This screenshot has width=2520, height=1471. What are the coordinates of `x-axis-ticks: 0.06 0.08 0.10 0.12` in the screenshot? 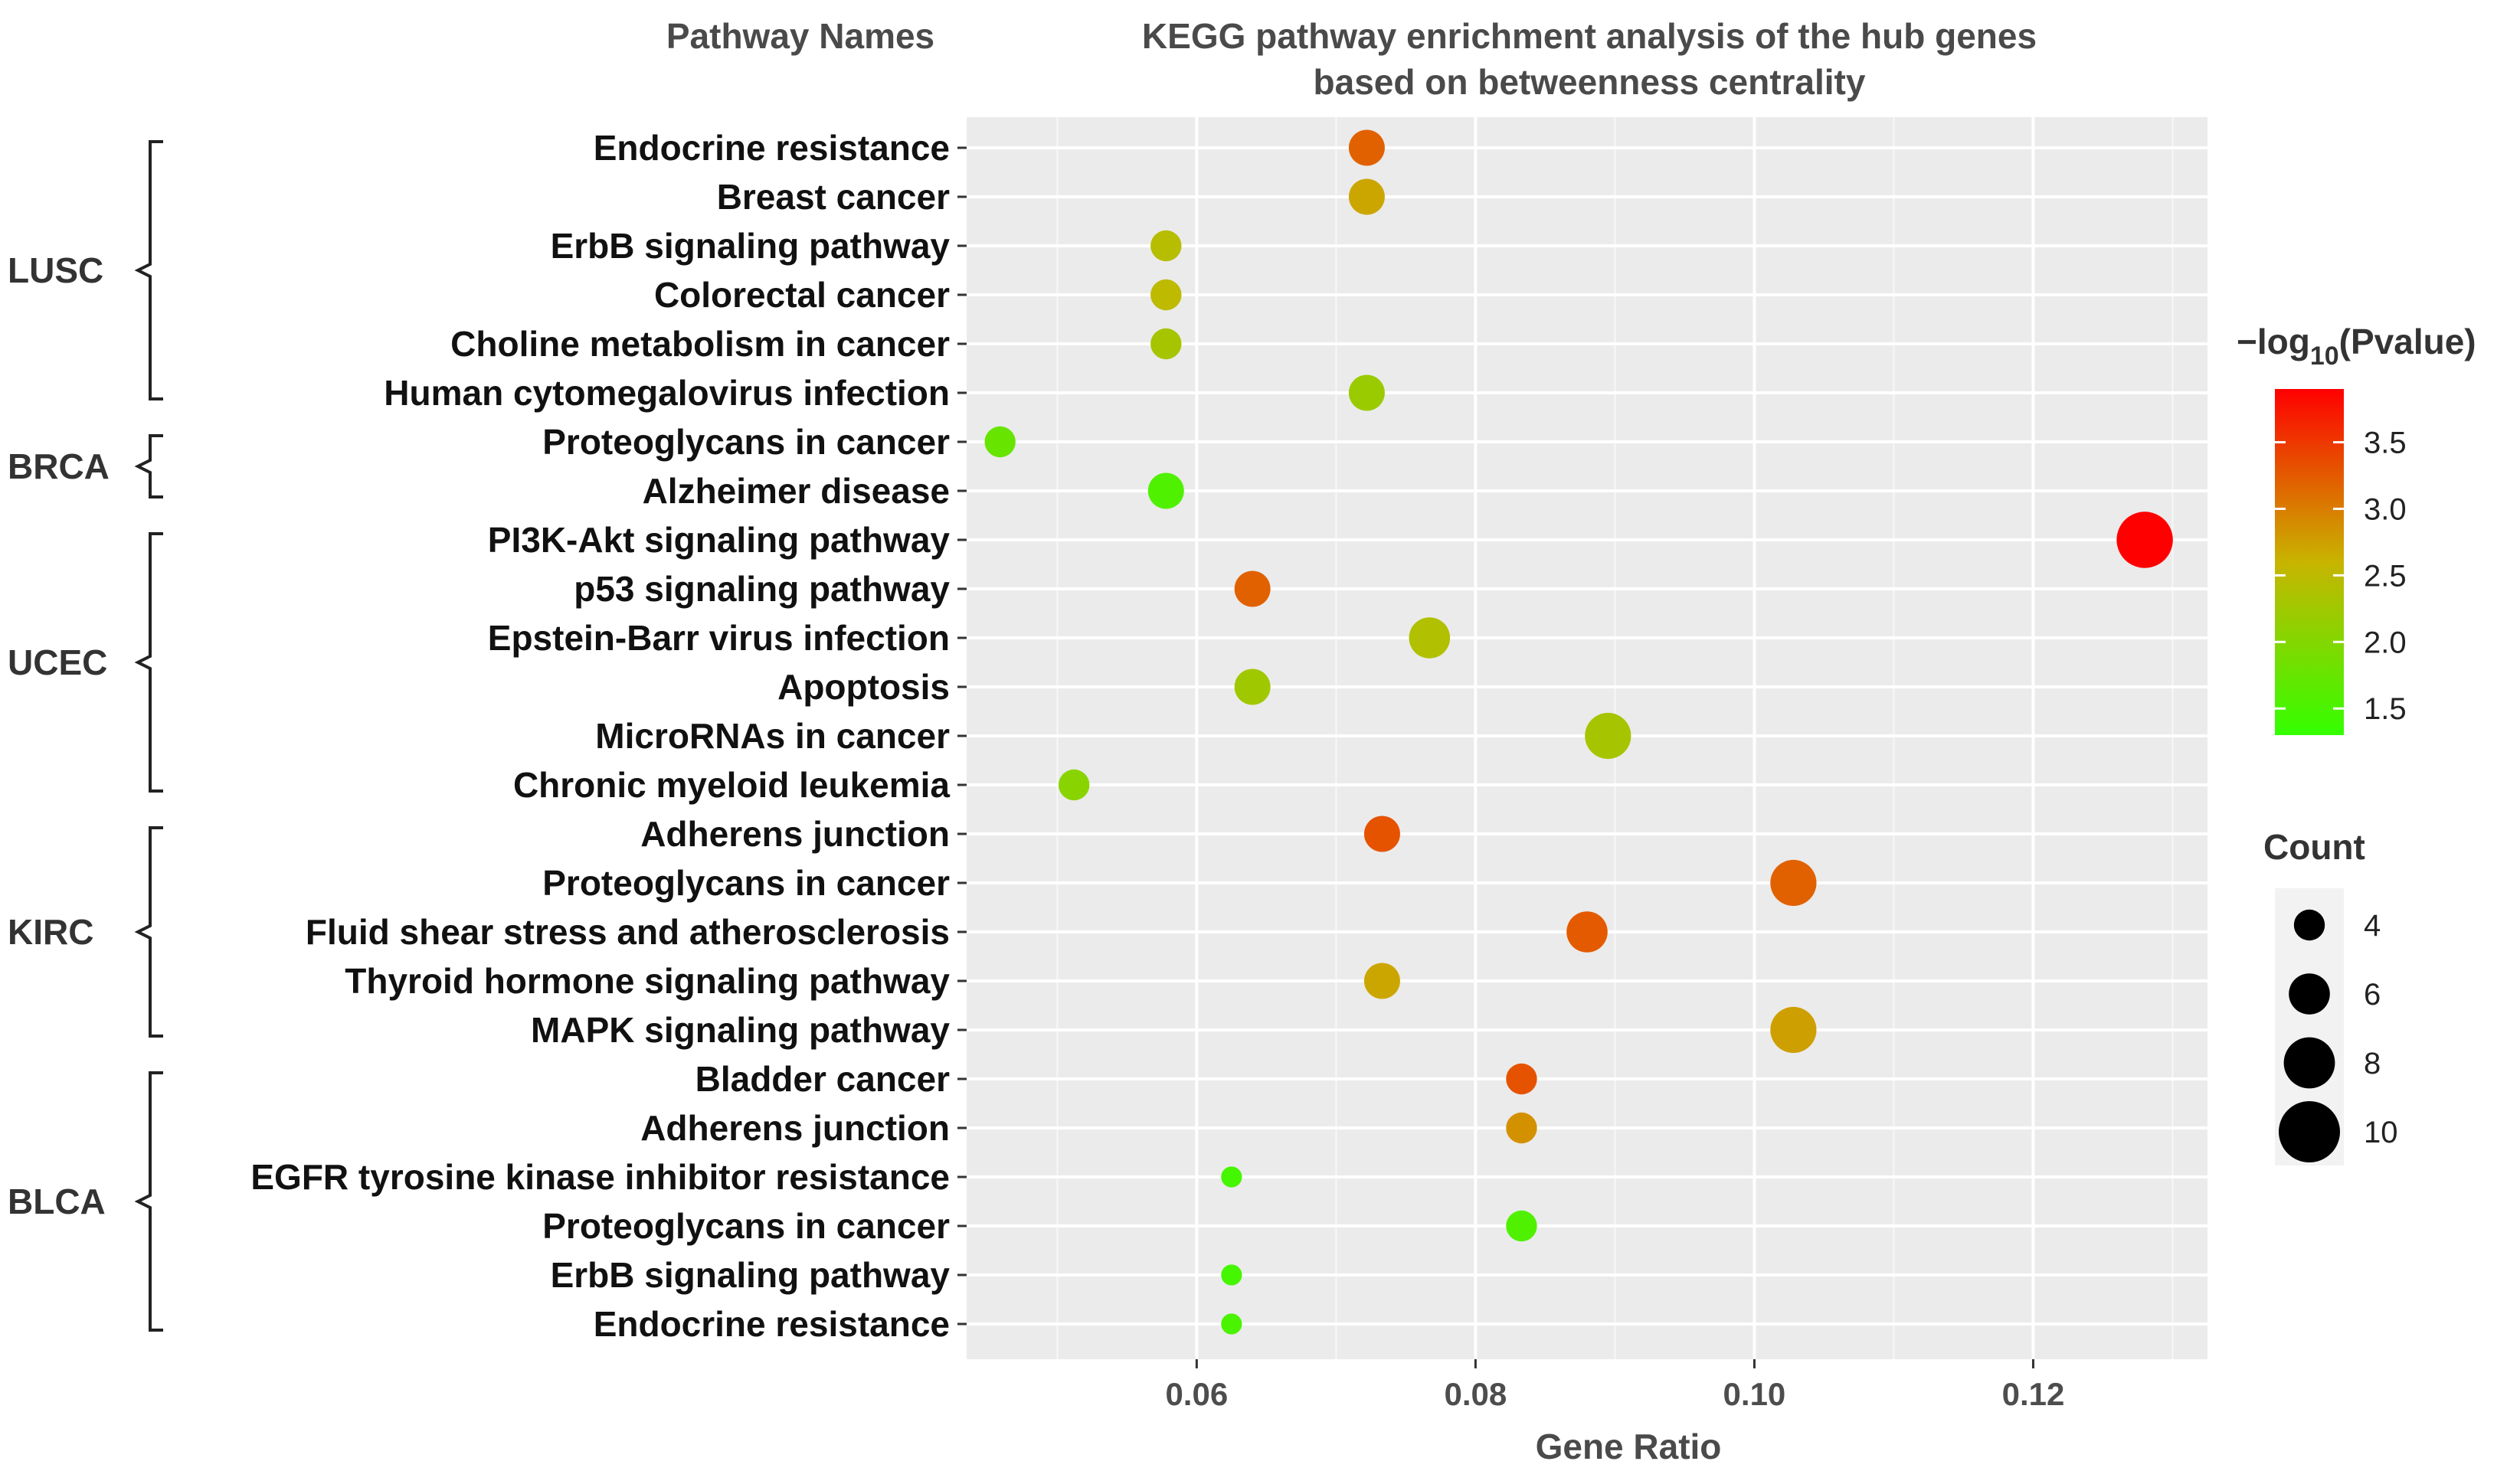 It's located at (1614, 1385).